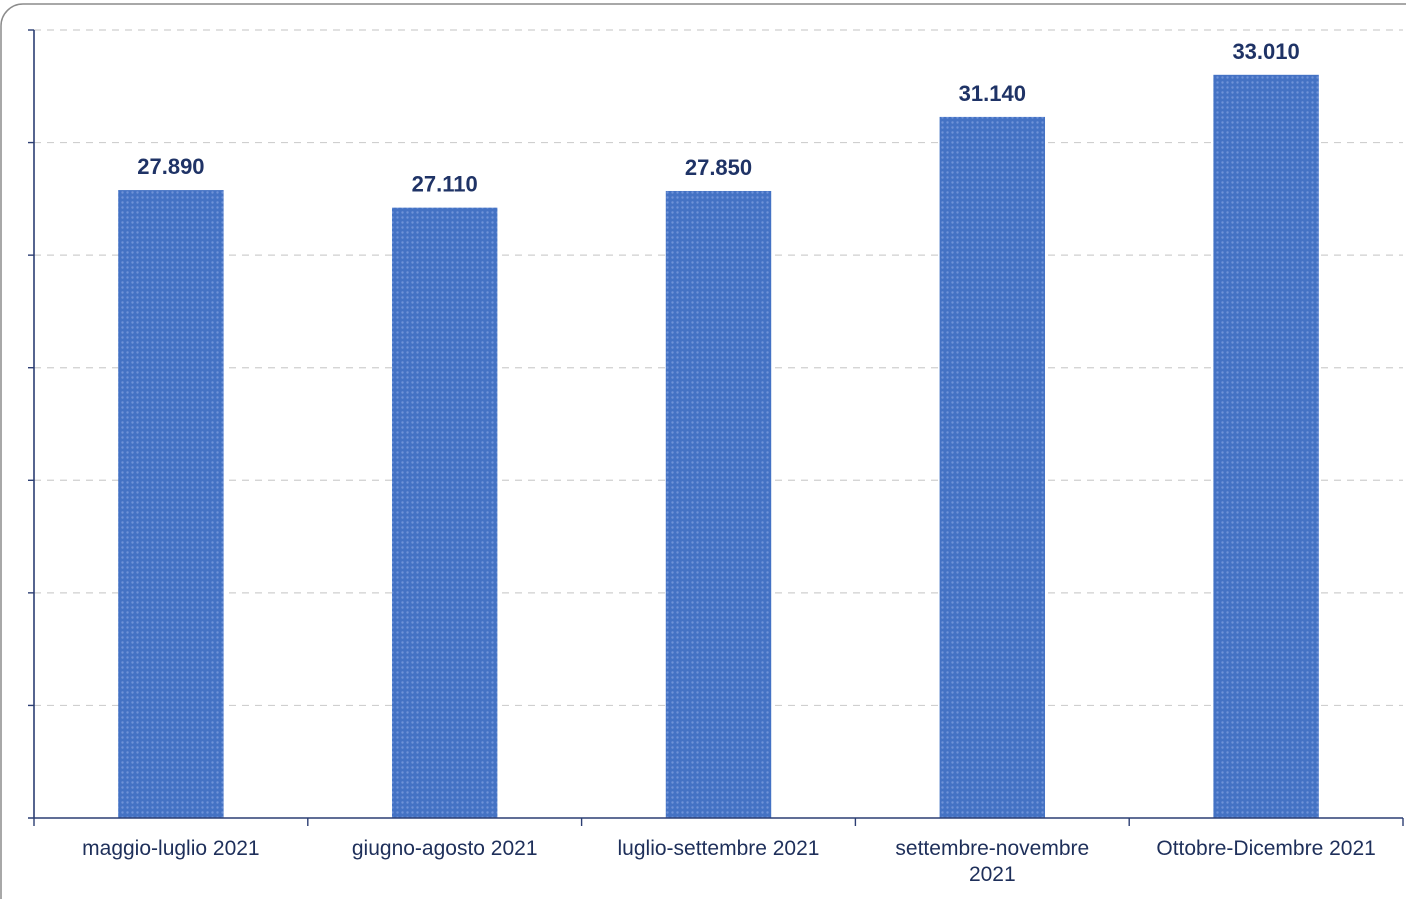 The width and height of the screenshot is (1406, 899). I want to click on category-label-2: luglio-settembre 2021, so click(719, 848).